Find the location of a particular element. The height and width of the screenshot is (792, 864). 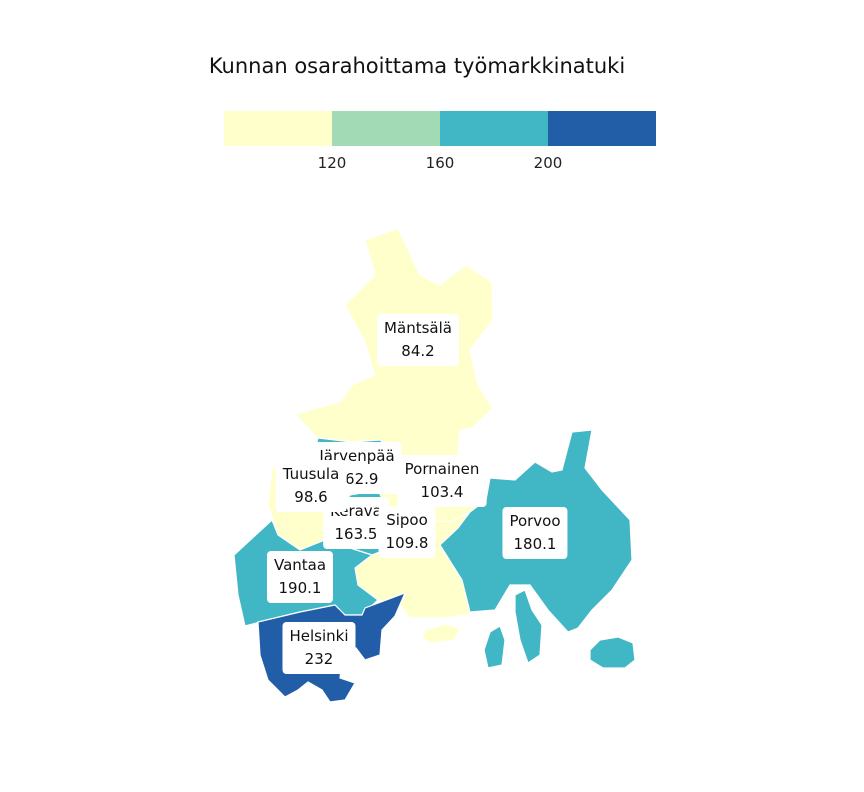

label-pornainen: Pornainen 103.4 is located at coordinates (442, 481).